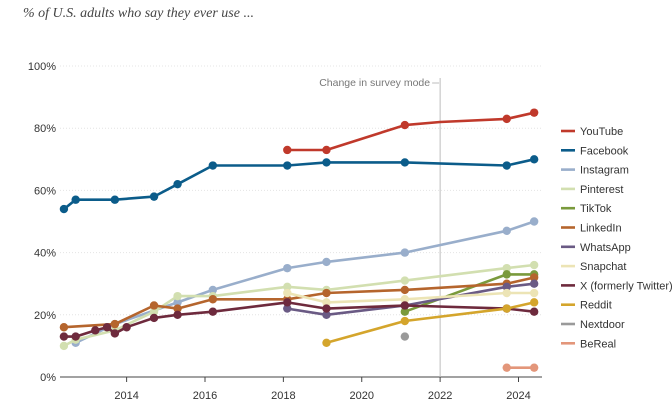  I want to click on y-tick-label: 80%, so click(45, 129).